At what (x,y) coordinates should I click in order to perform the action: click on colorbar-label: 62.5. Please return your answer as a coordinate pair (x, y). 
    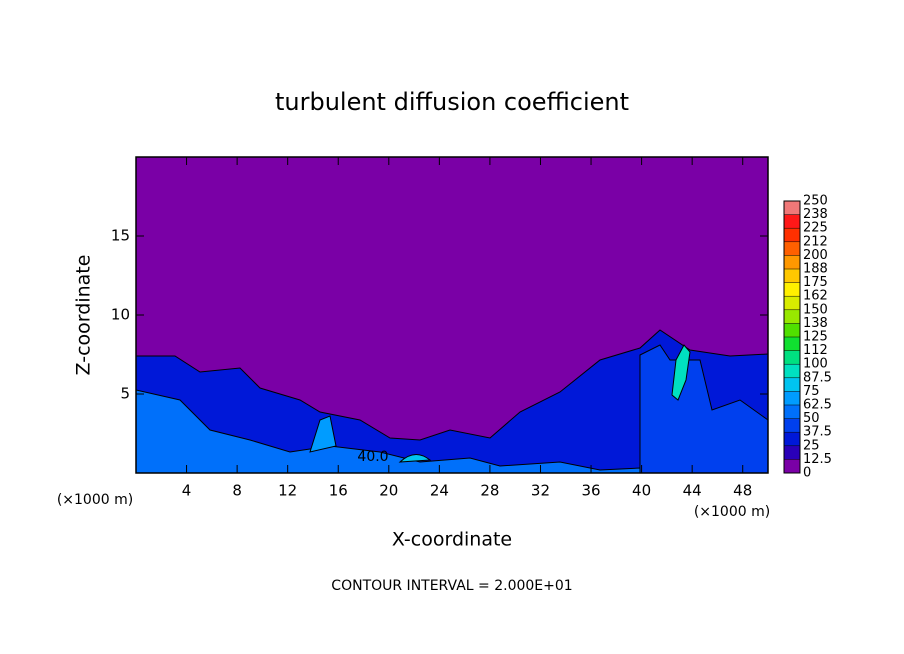
    Looking at the image, I should click on (817, 405).